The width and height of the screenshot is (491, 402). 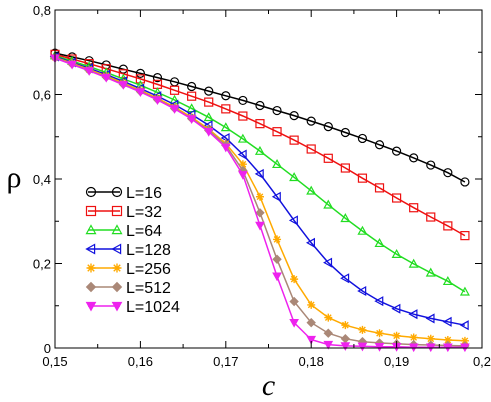 What do you see at coordinates (148, 269) in the screenshot?
I see `legend-label: L=256` at bounding box center [148, 269].